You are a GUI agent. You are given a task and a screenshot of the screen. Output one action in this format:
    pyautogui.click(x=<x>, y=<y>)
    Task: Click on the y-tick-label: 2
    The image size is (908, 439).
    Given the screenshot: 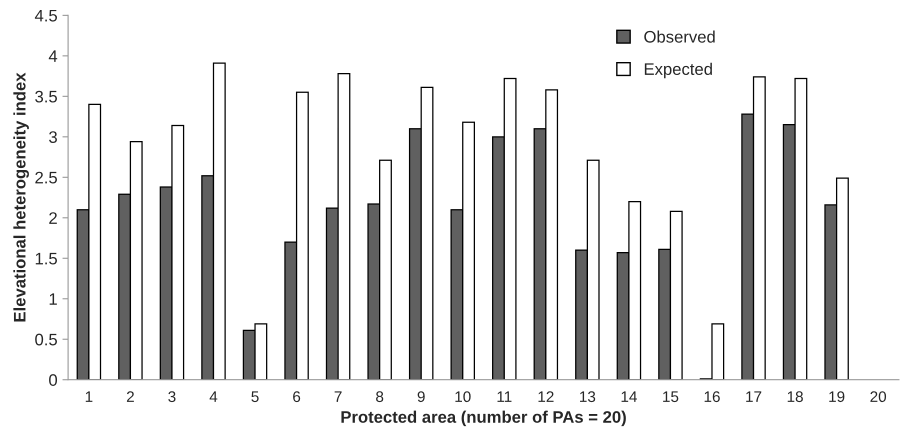 What is the action you would take?
    pyautogui.click(x=53, y=218)
    